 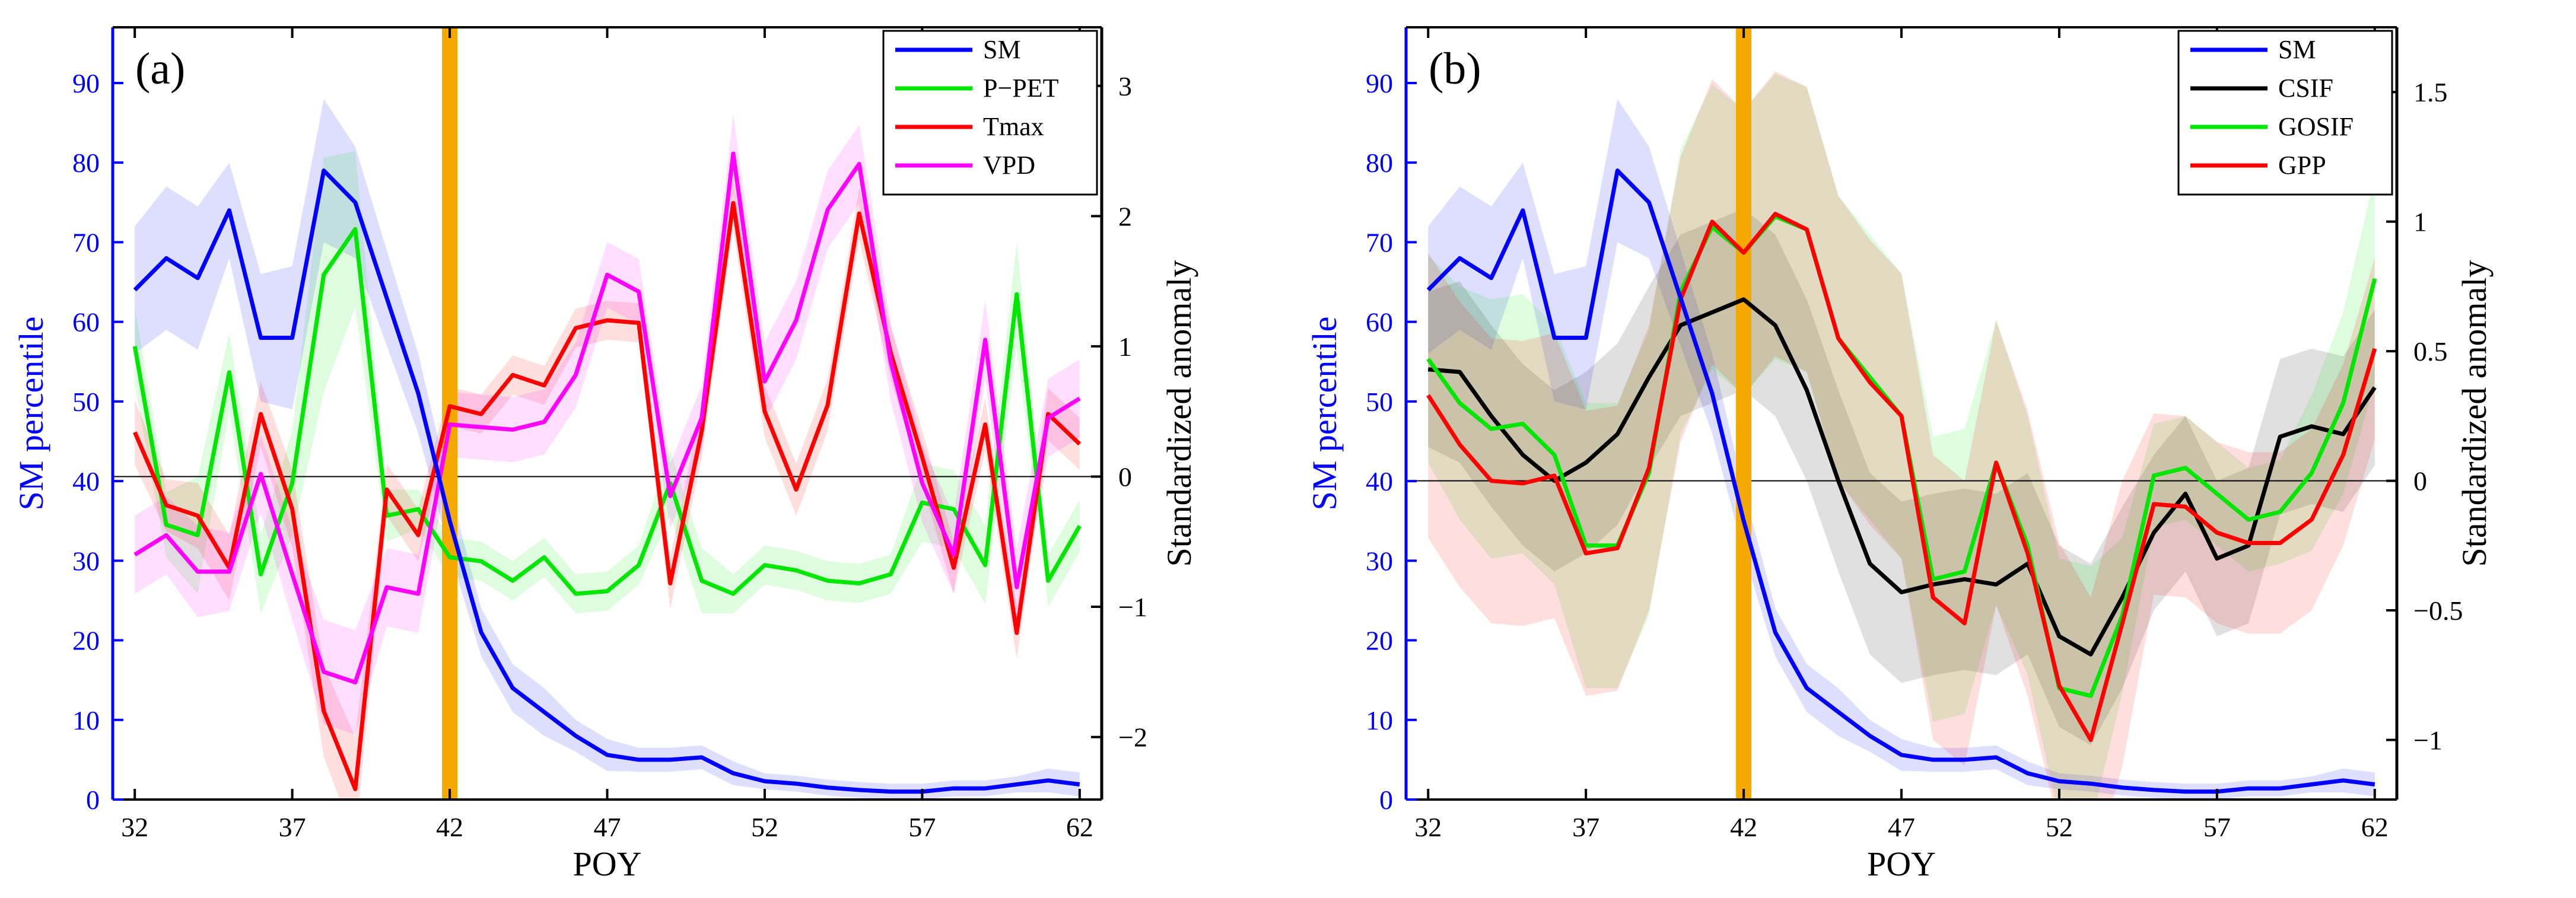 I want to click on legend: SM P−PET Tmax VPD, so click(x=990, y=113).